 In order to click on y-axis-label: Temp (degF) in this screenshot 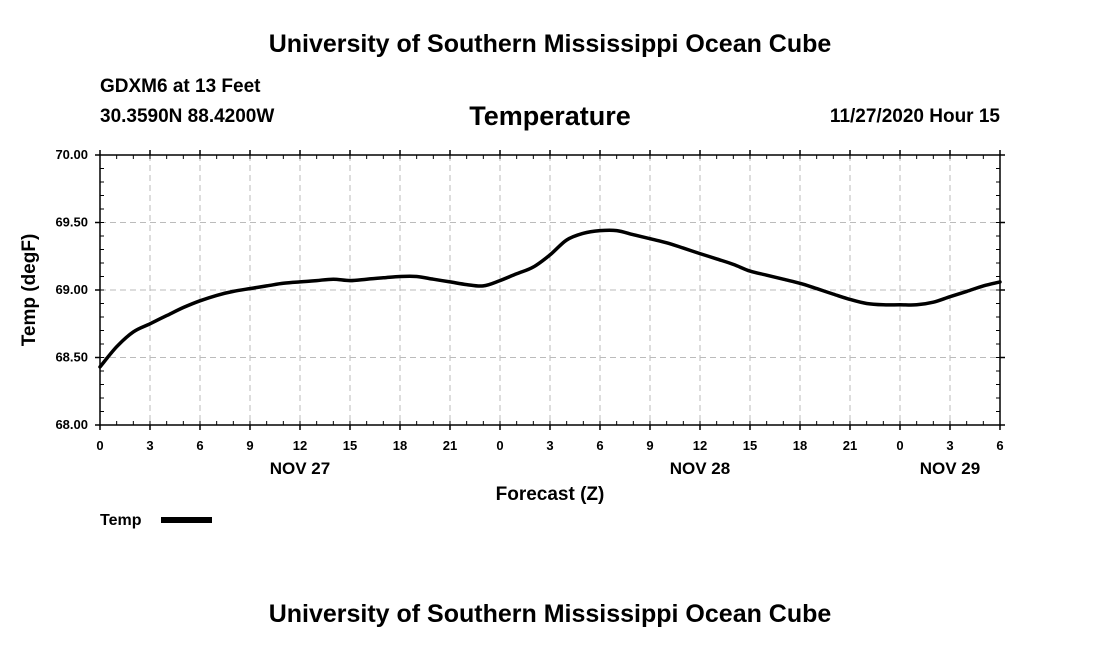, I will do `click(29, 290)`.